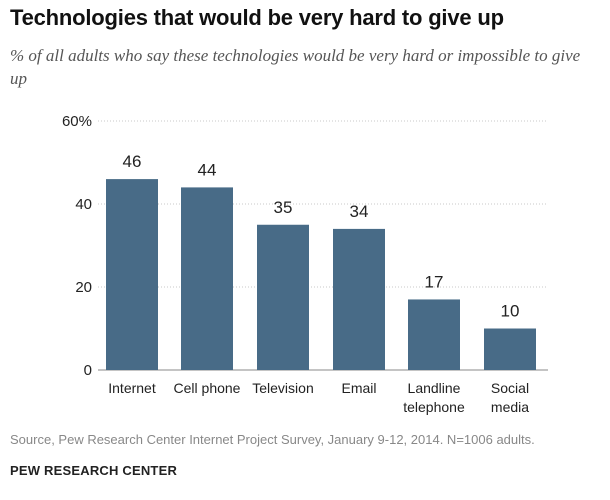  I want to click on data-label: 35, so click(283, 207).